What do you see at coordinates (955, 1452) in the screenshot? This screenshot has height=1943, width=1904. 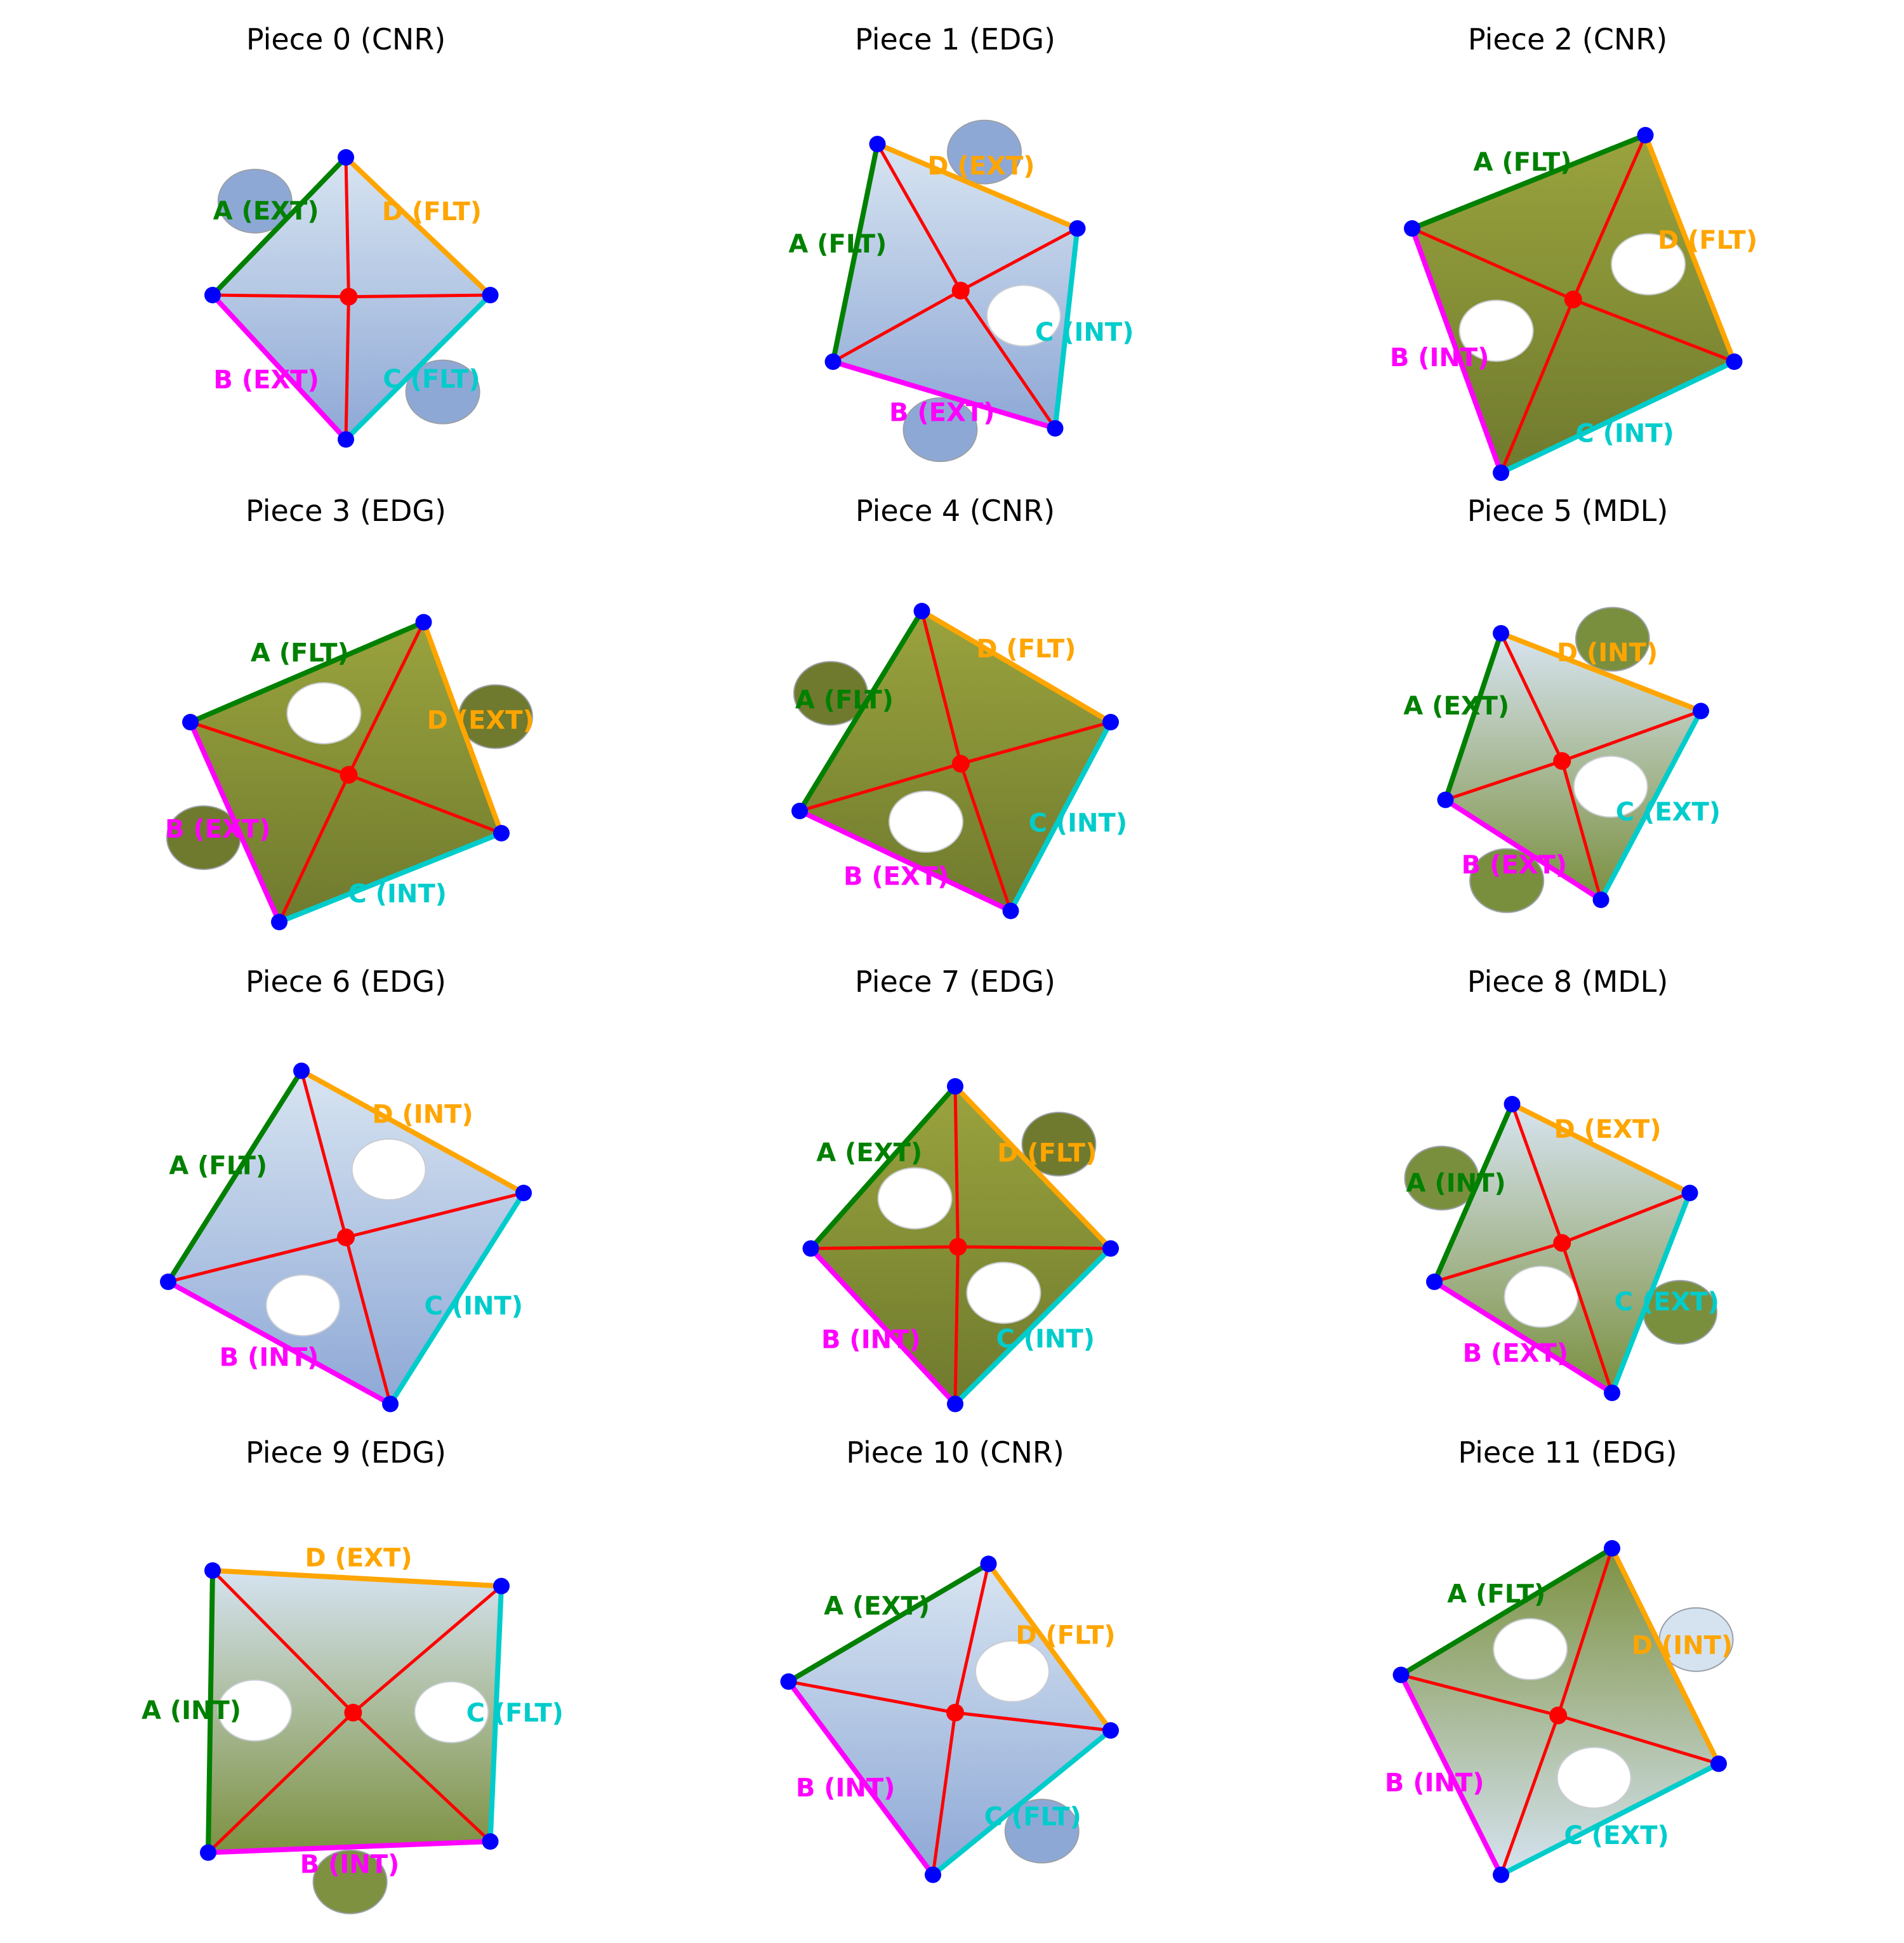 I see `piece-title: Piece 10 (CNR)` at bounding box center [955, 1452].